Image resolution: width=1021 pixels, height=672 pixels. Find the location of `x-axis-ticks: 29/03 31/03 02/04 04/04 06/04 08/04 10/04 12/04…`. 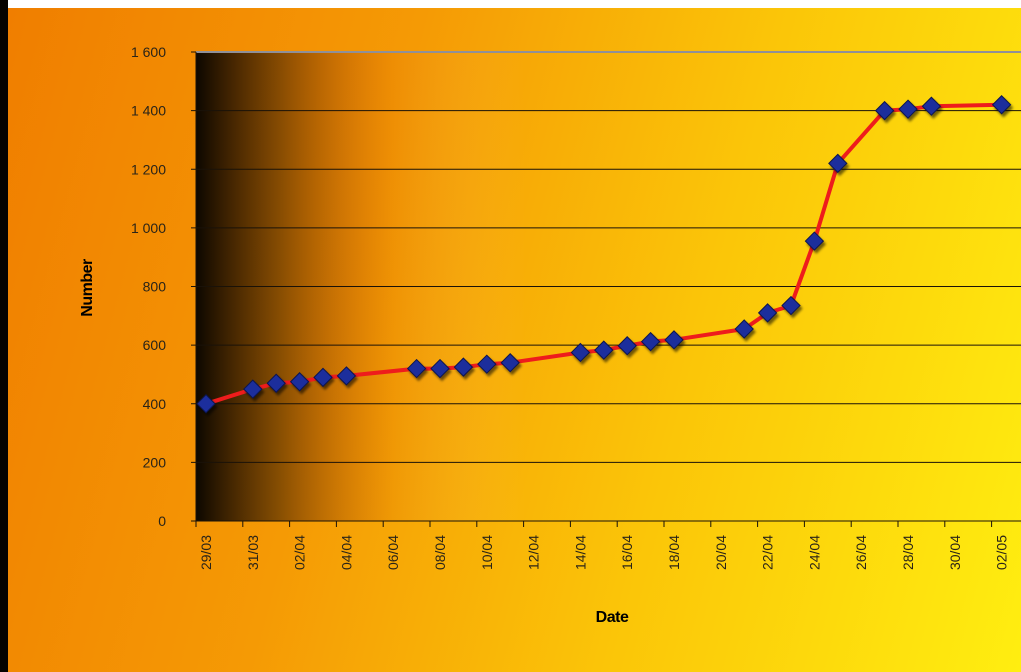

x-axis-ticks: 29/03 31/03 02/04 04/04 06/04 08/04 10/04 12/04… is located at coordinates (602, 545).